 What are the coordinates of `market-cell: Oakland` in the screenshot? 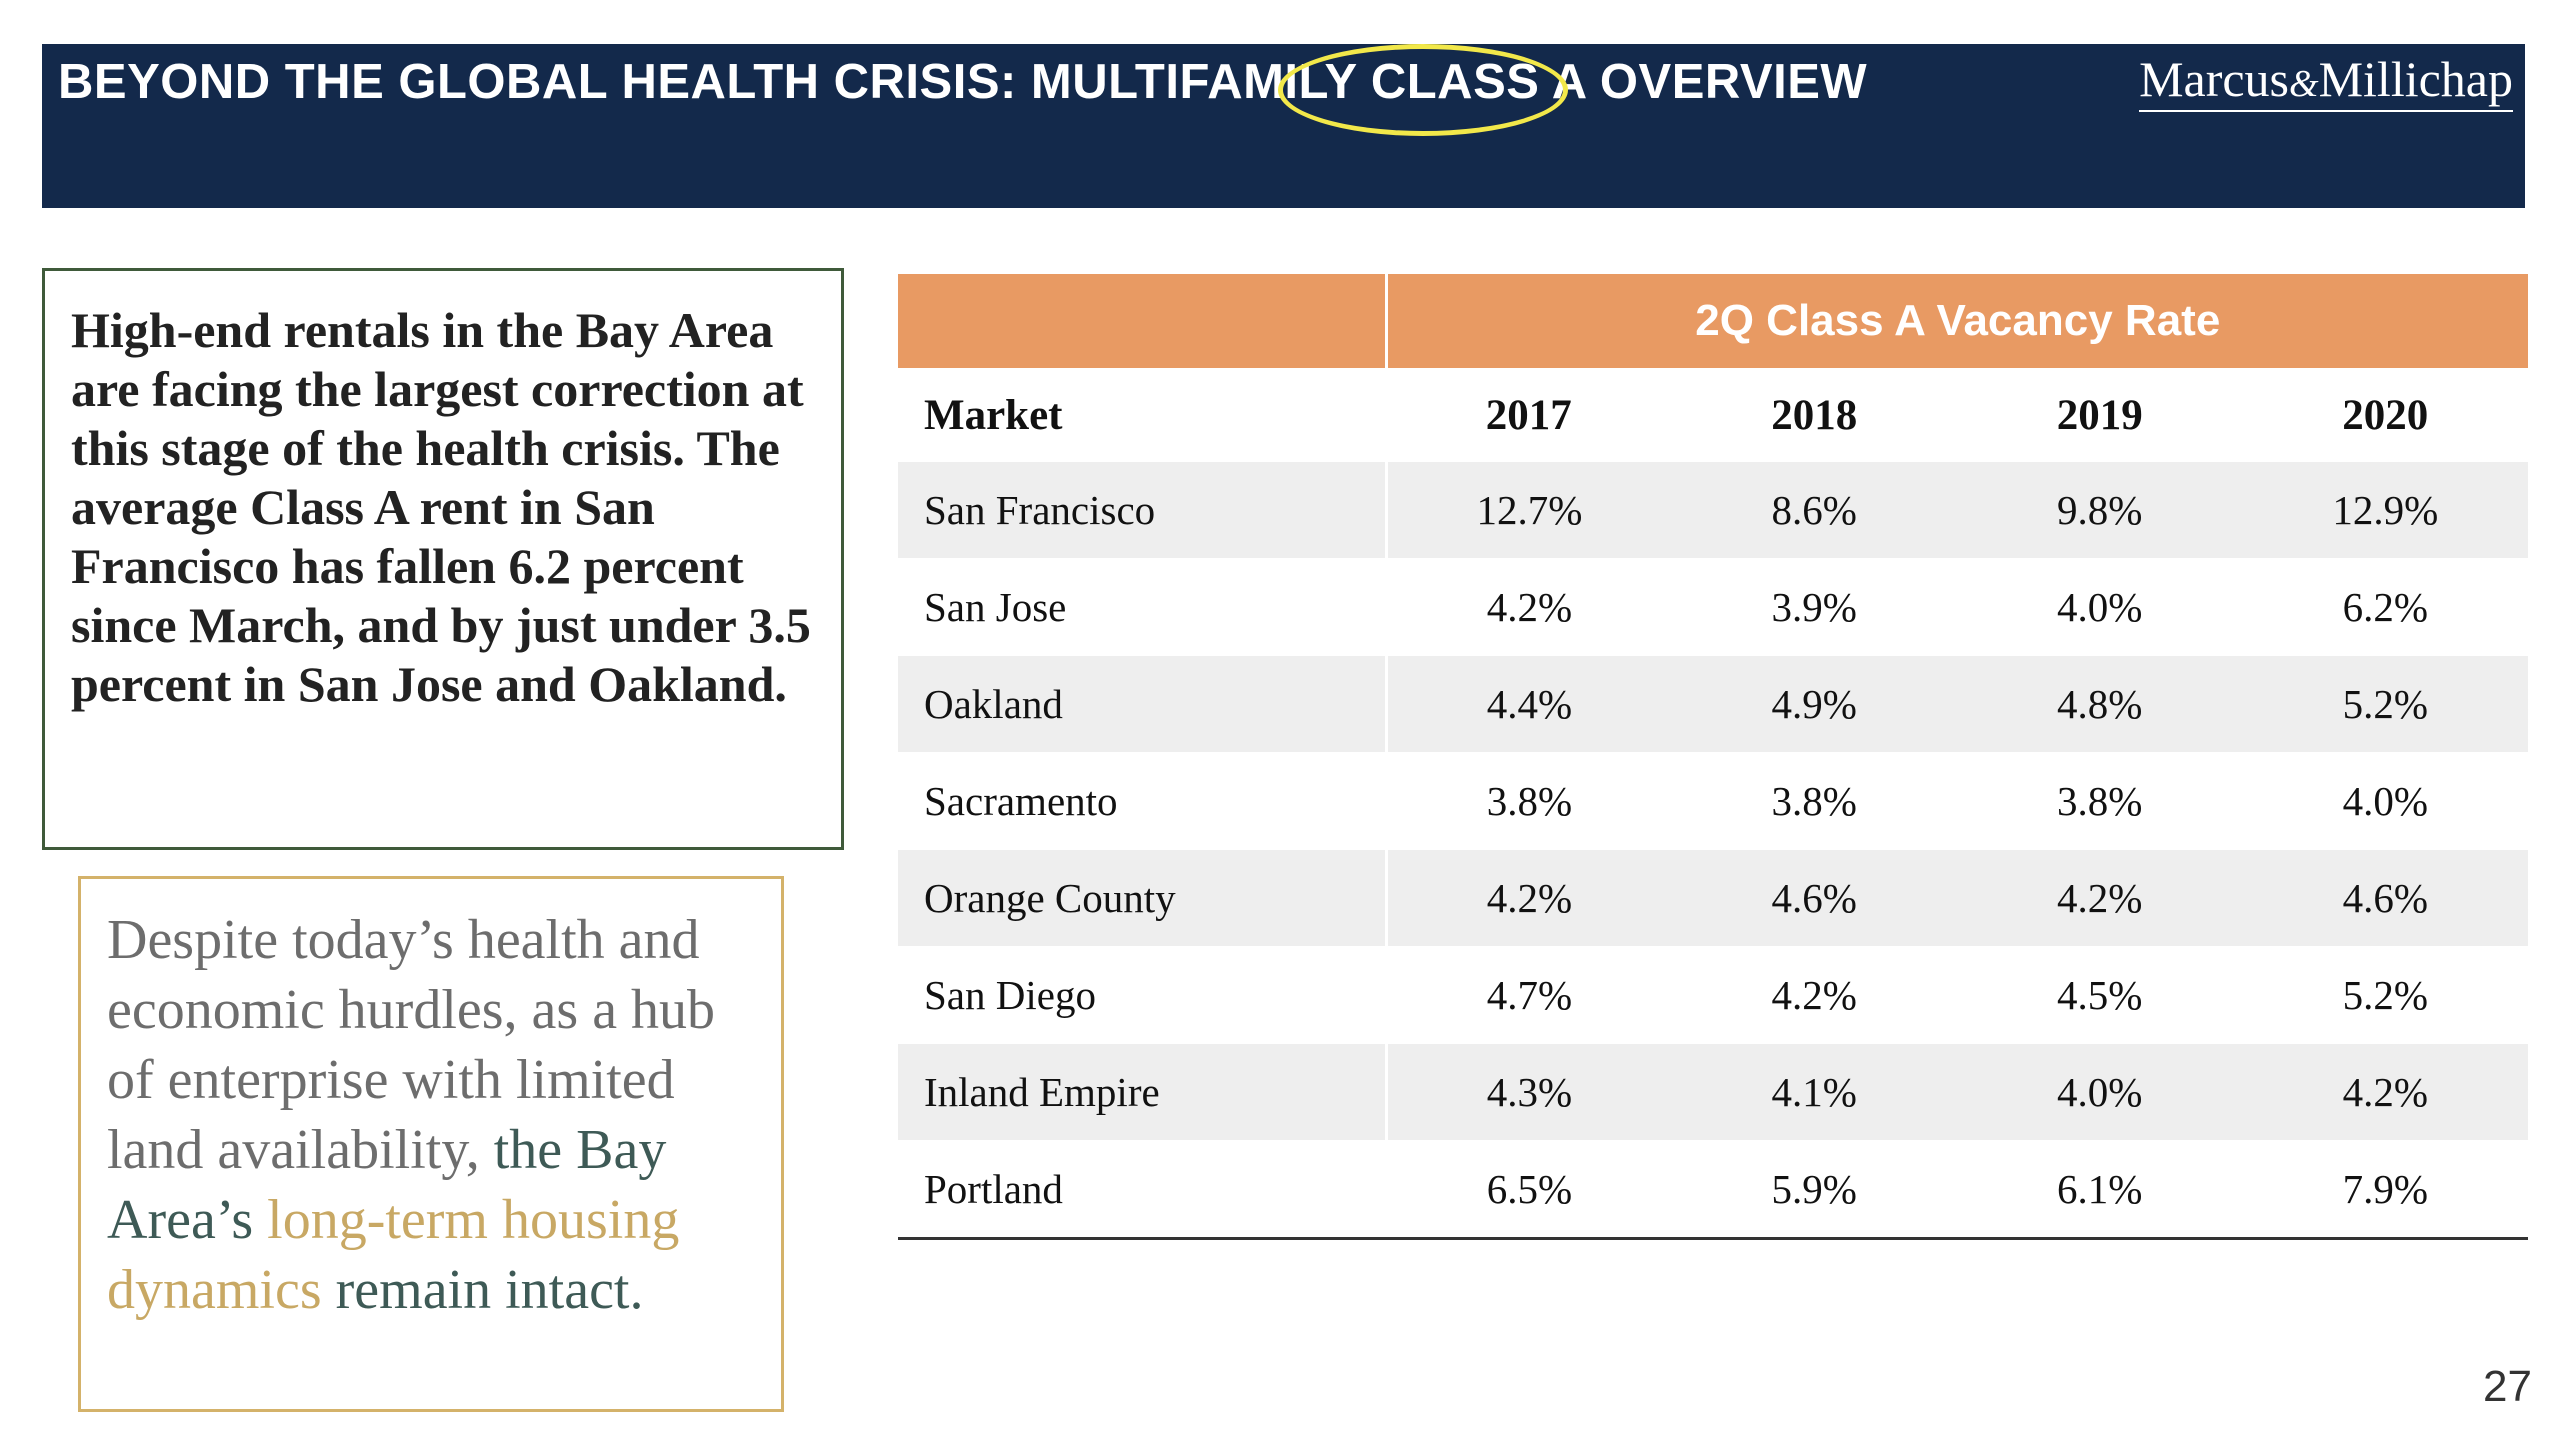 It's located at (1143, 704).